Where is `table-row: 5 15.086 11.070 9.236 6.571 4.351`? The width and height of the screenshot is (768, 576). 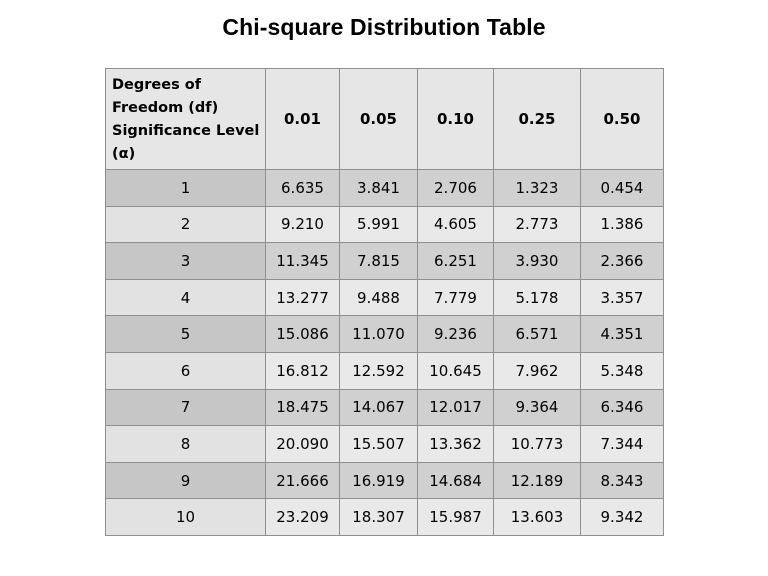
table-row: 5 15.086 11.070 9.236 6.571 4.351 is located at coordinates (384, 334).